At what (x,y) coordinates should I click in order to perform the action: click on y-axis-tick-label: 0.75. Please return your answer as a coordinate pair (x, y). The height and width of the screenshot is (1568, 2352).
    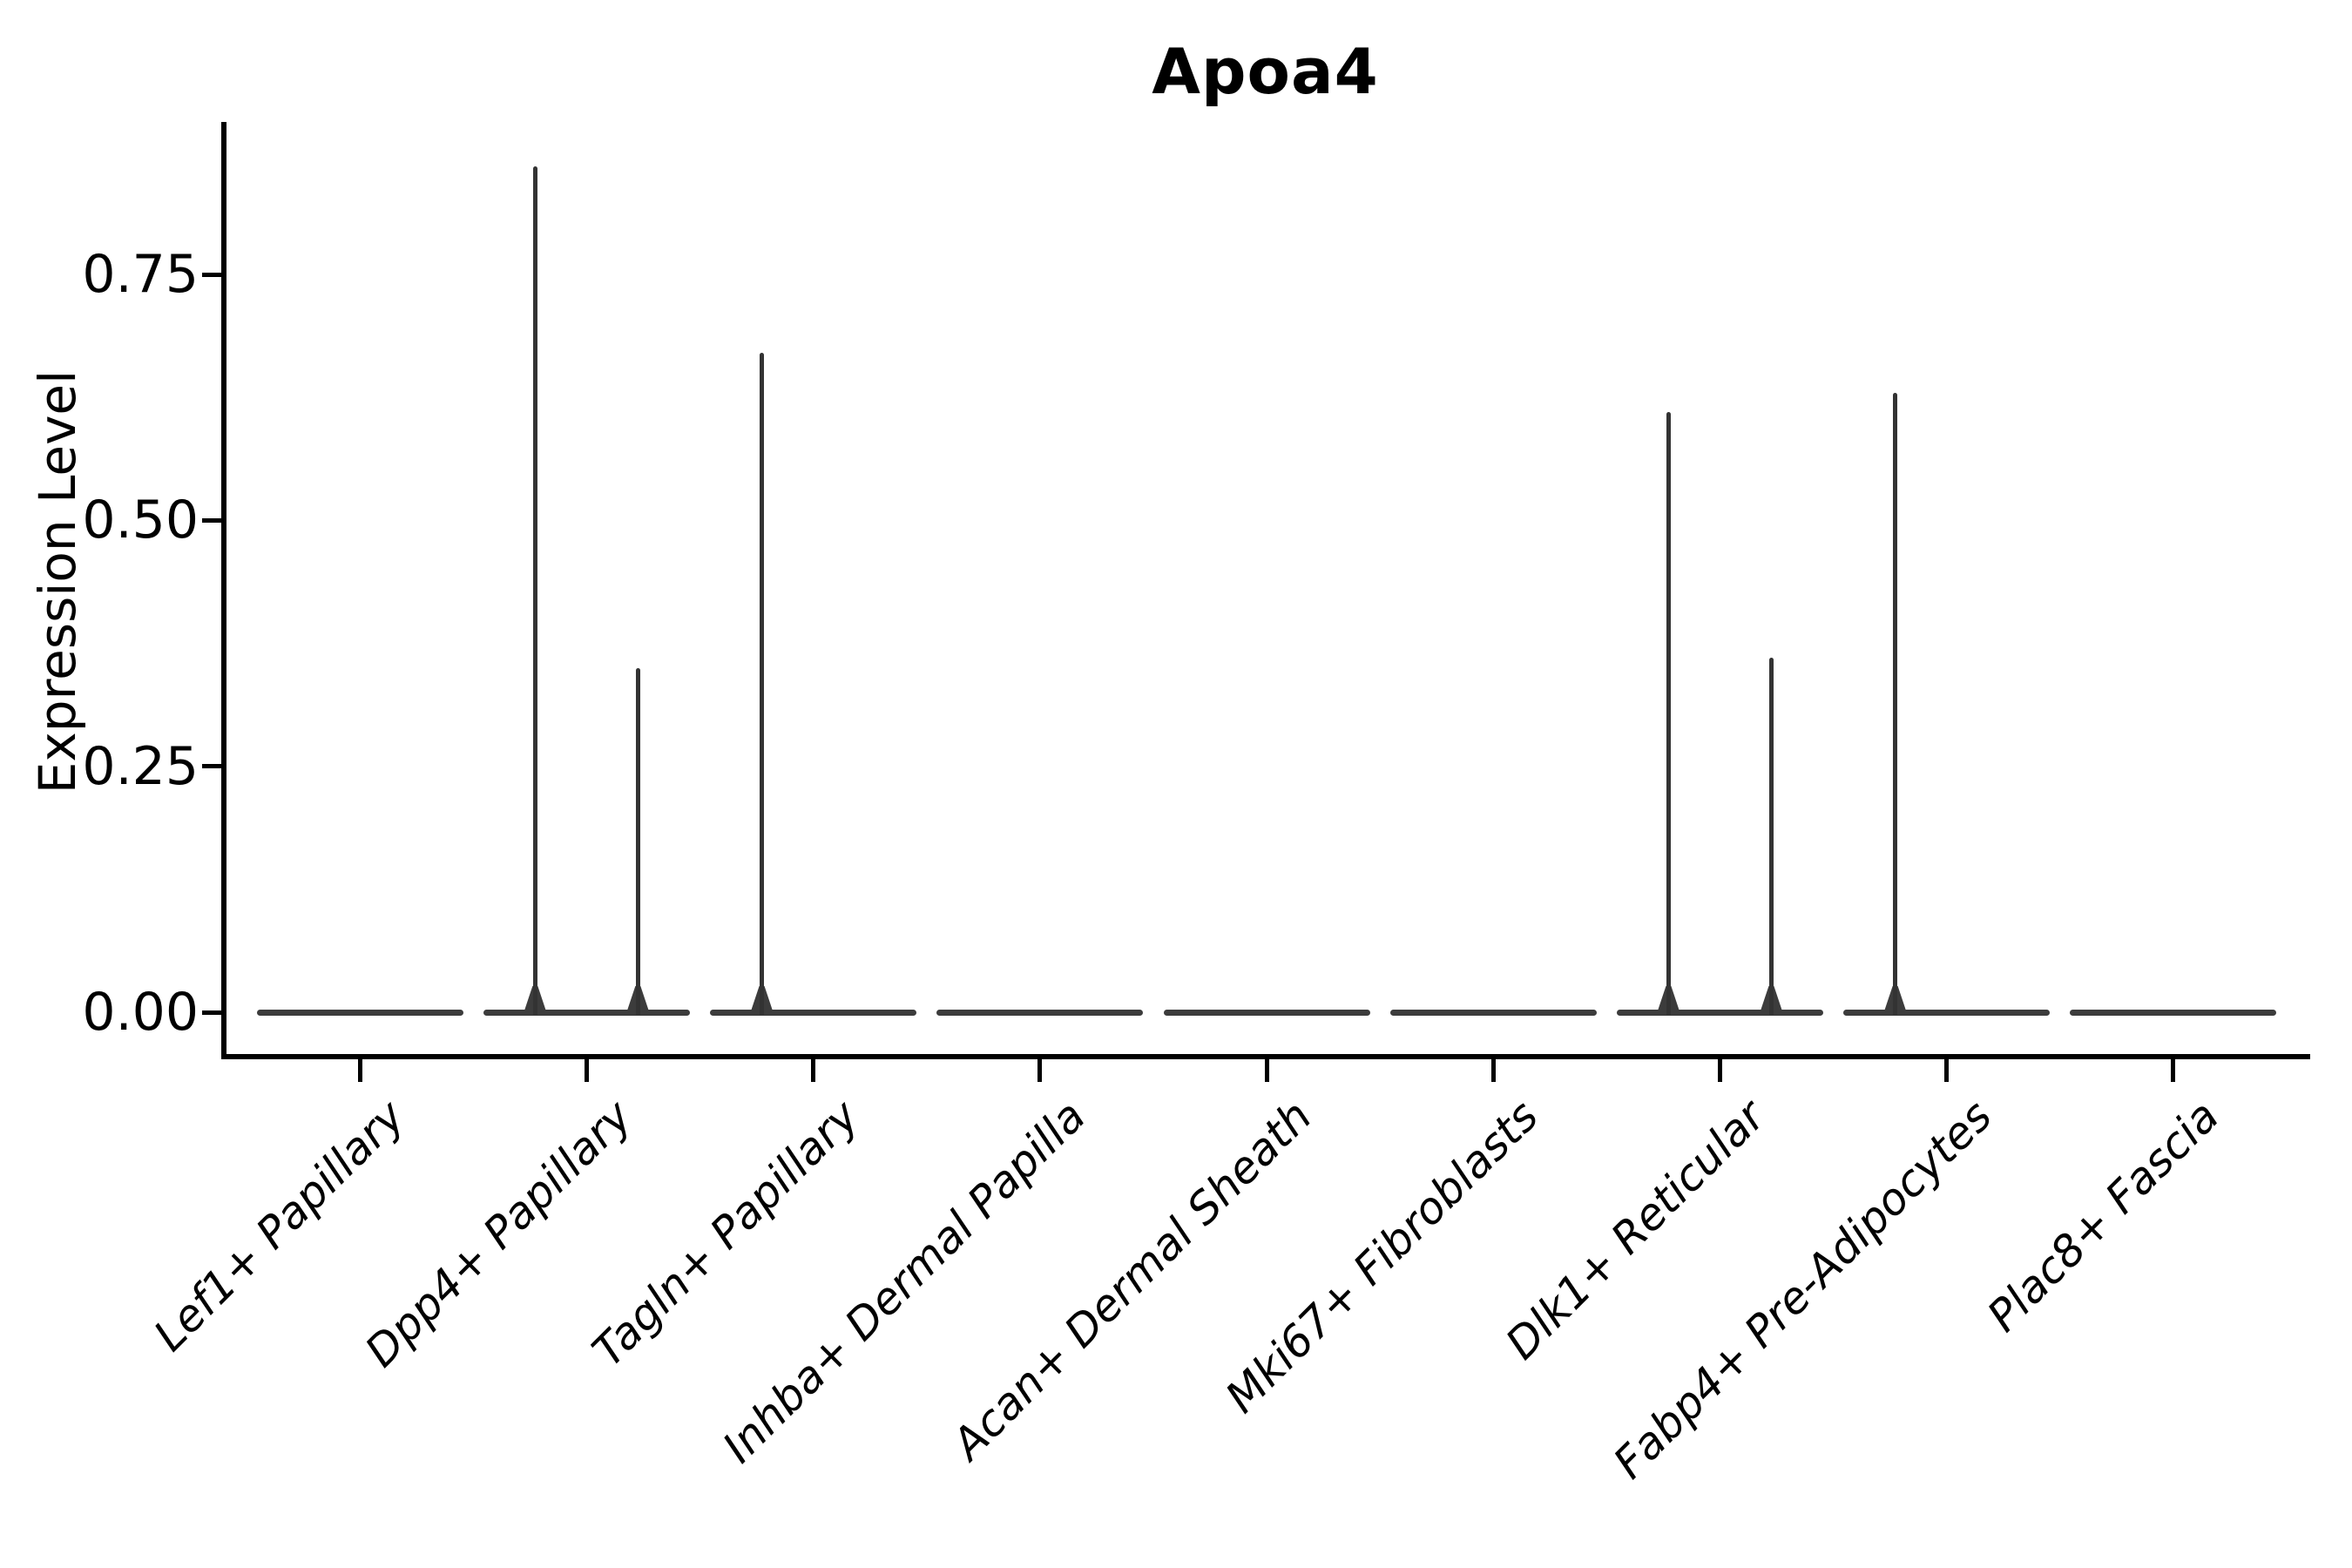
    Looking at the image, I should click on (140, 275).